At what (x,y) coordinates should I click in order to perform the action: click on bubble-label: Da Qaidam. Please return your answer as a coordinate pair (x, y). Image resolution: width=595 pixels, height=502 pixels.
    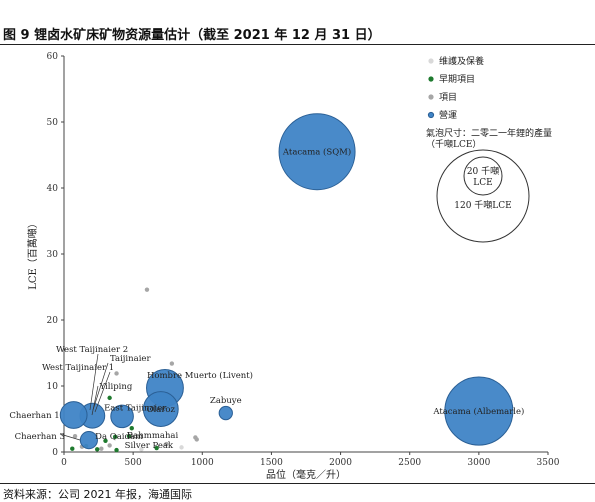
    Looking at the image, I should click on (119, 437).